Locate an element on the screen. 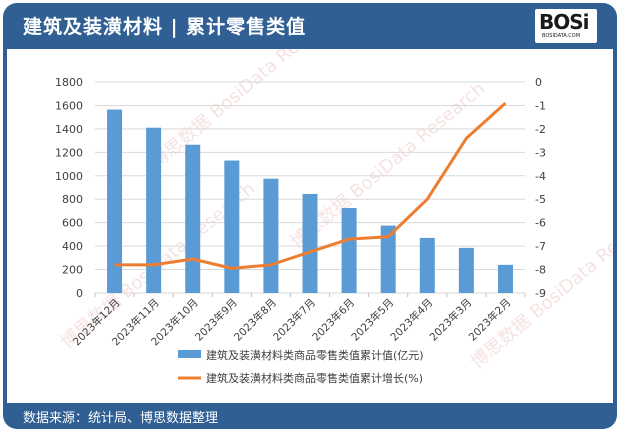 This screenshot has width=622, height=433. left-axis-tick: 800 is located at coordinates (72, 199).